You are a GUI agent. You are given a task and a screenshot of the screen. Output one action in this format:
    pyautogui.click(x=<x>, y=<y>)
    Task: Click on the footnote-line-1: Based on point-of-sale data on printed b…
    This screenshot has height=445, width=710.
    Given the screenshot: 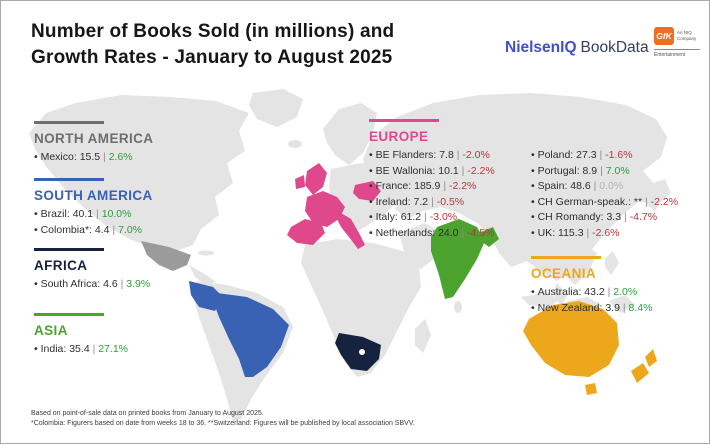 What is the action you would take?
    pyautogui.click(x=147, y=413)
    